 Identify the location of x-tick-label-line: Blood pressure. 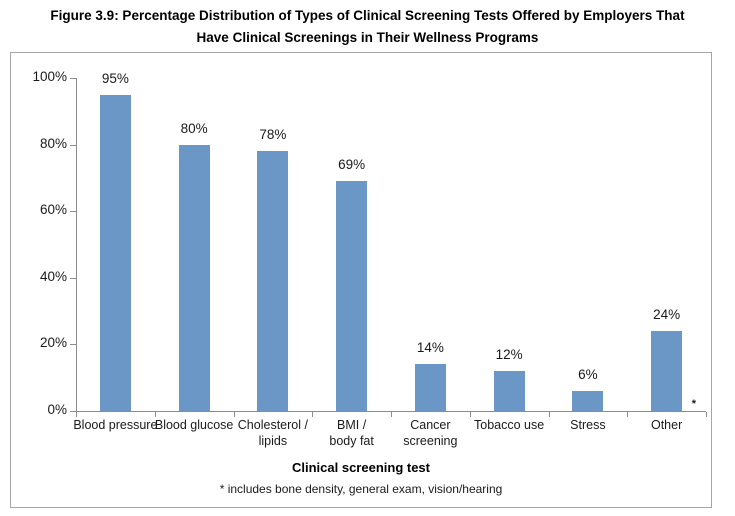
(115, 425).